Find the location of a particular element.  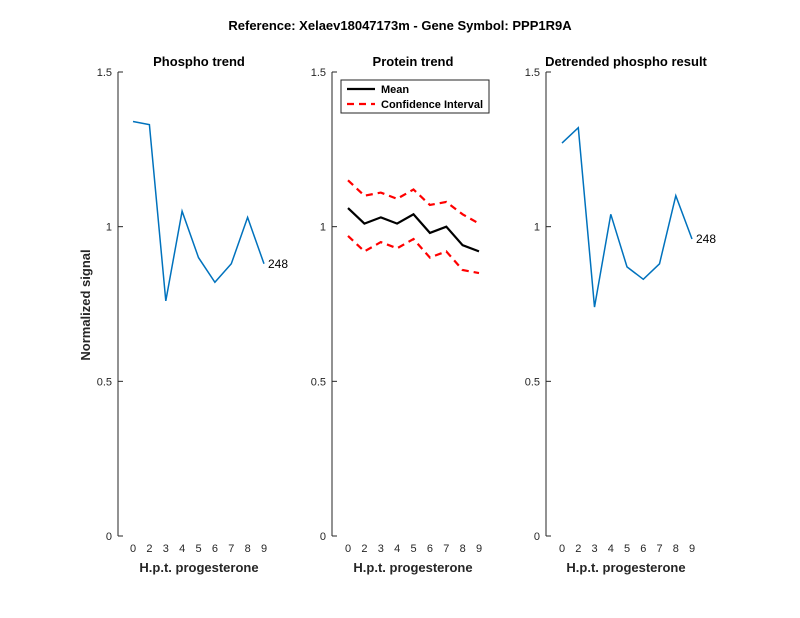

confidence-interval-line is located at coordinates (413, 202).